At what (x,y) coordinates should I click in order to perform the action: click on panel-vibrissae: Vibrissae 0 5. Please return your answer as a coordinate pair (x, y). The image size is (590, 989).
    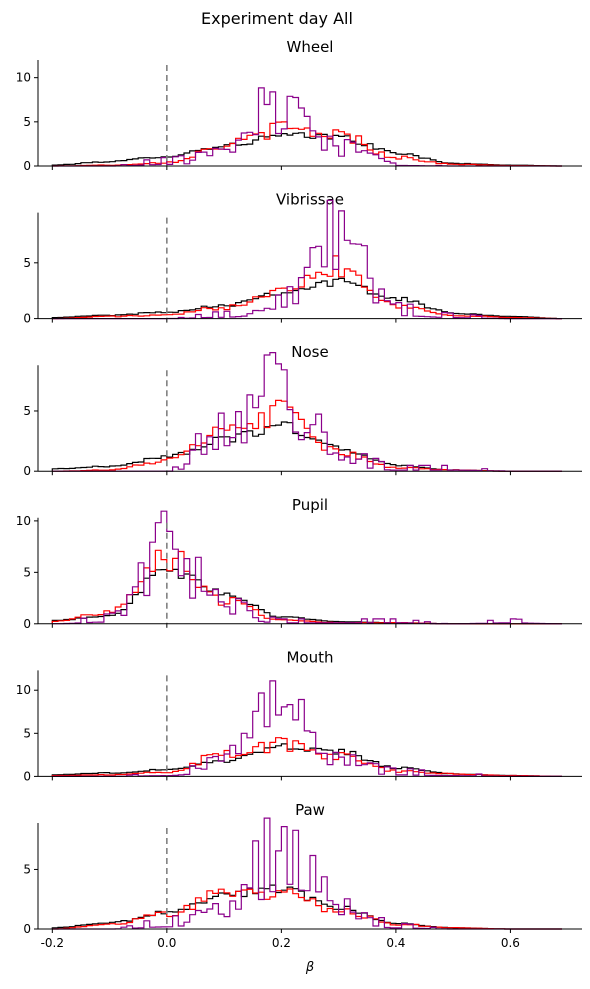
    Looking at the image, I should click on (302, 258).